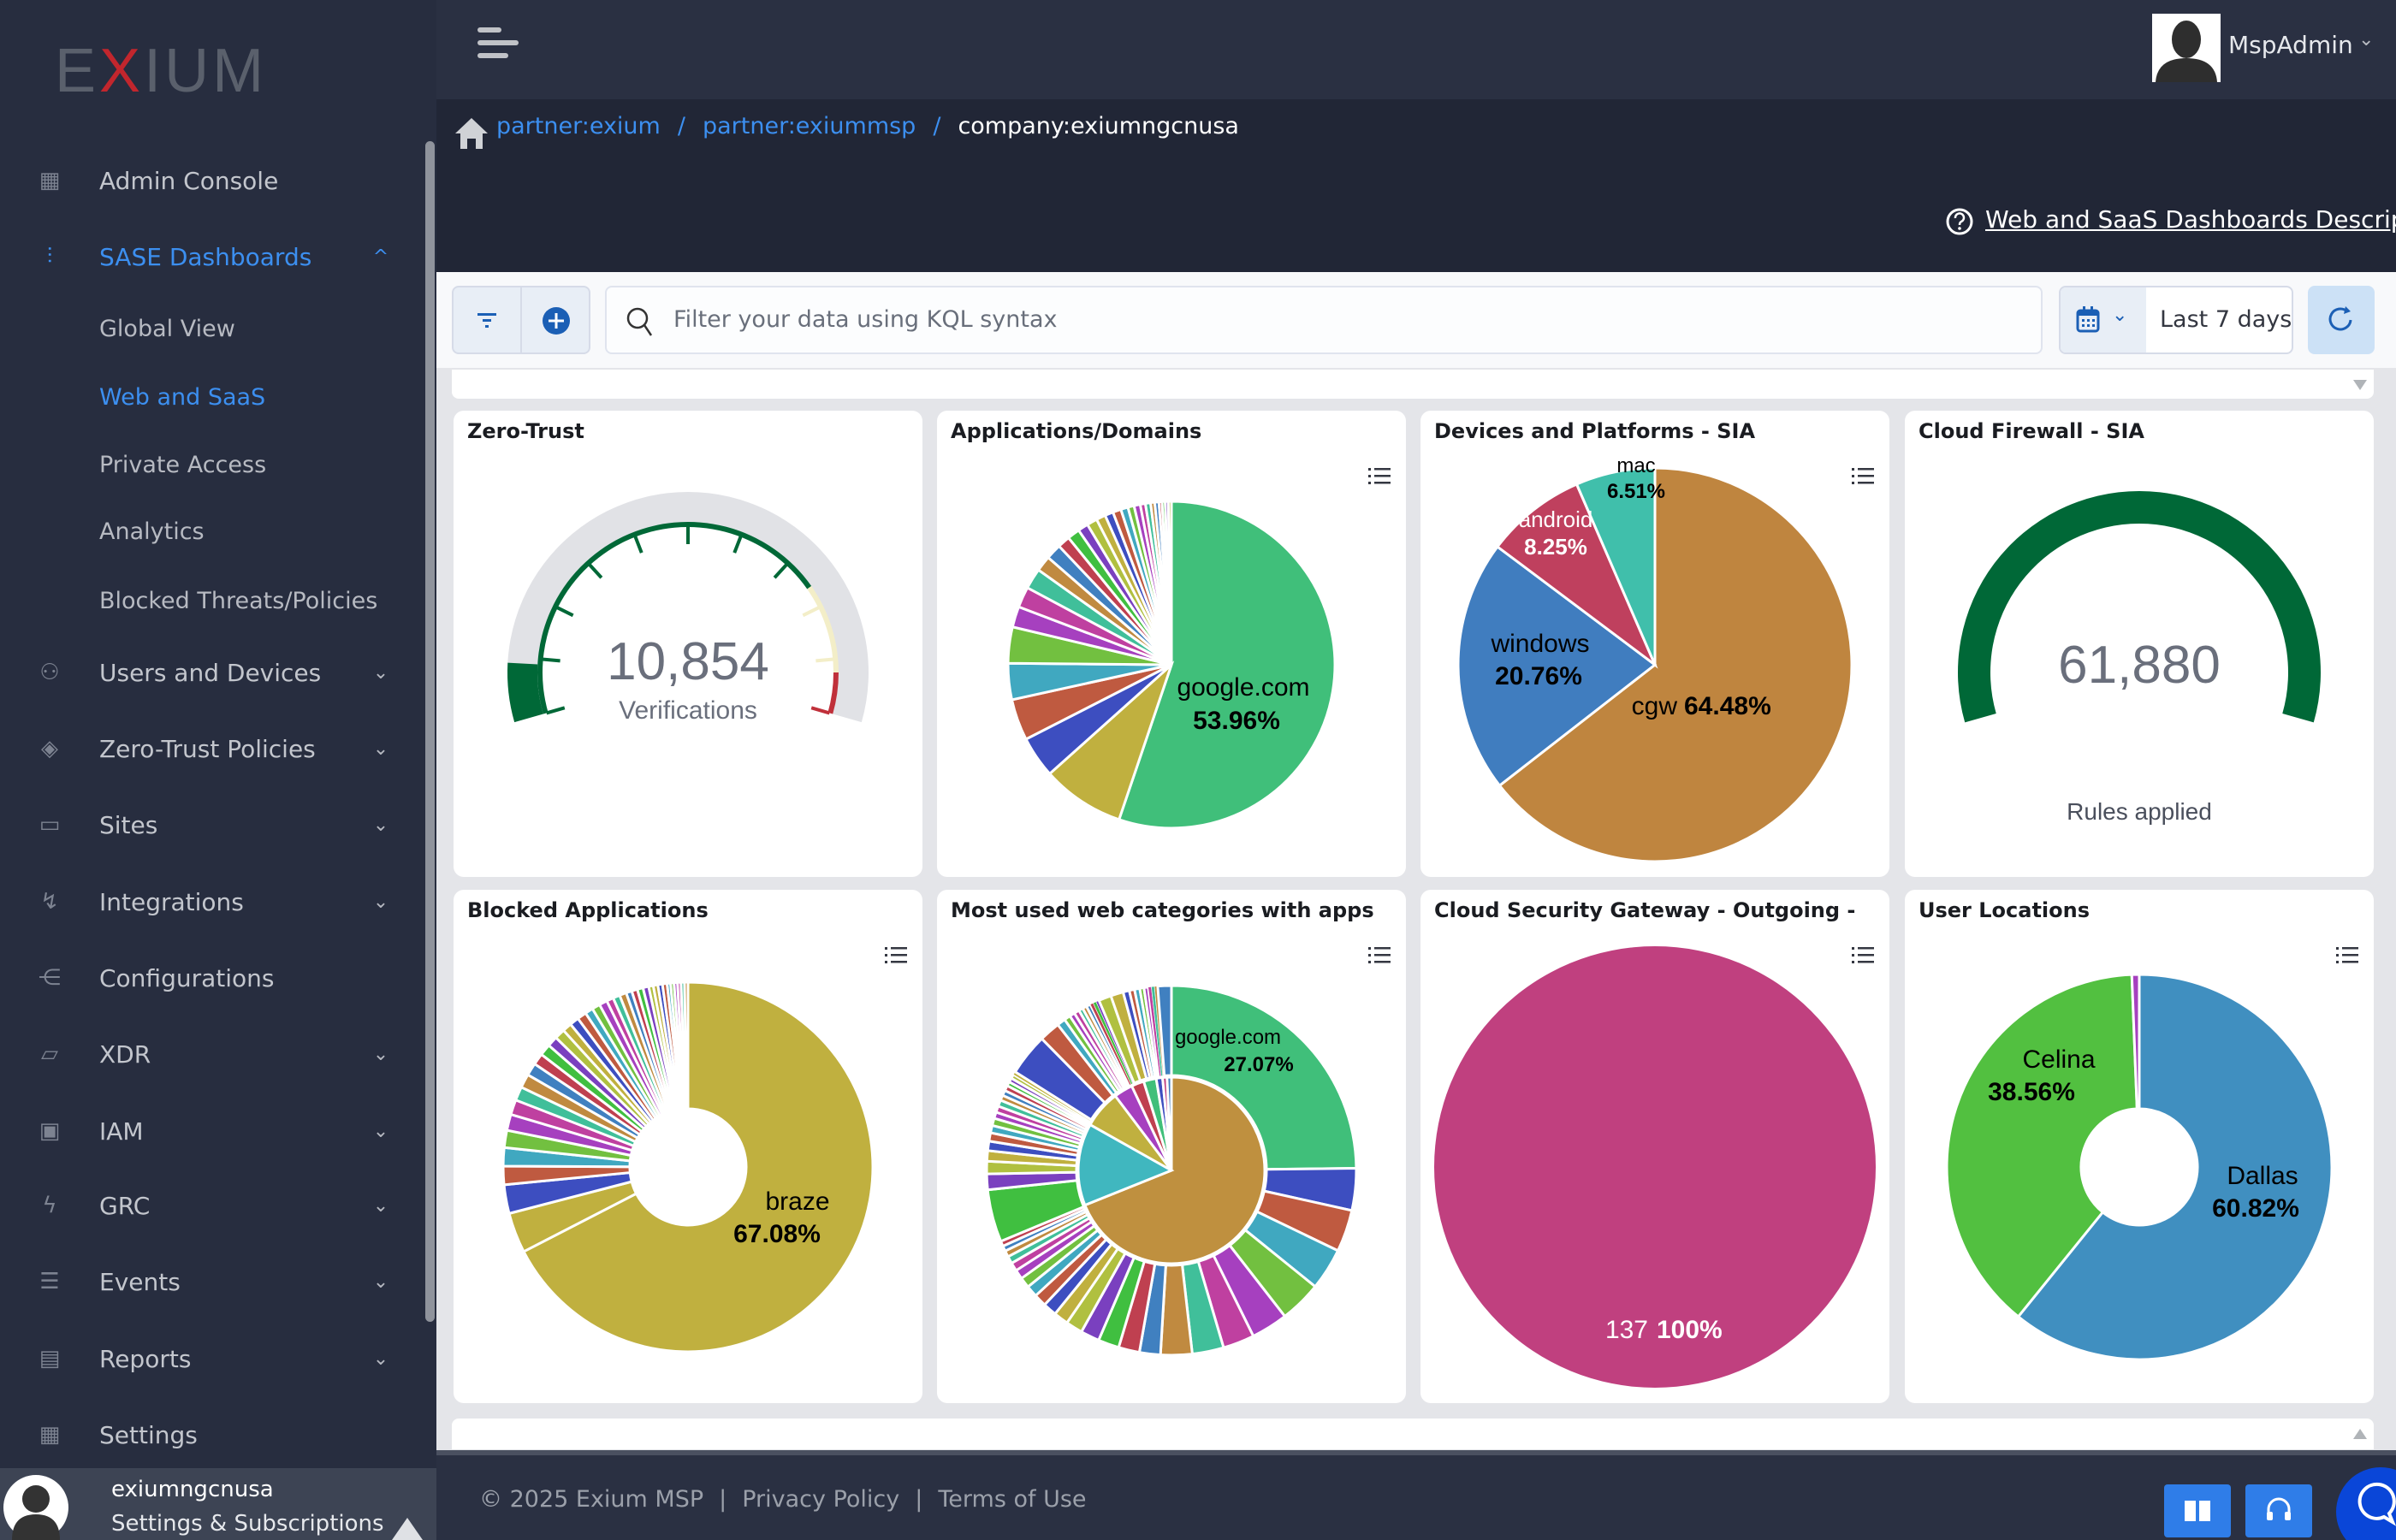 This screenshot has height=1540, width=2396. What do you see at coordinates (2103, 319) in the screenshot?
I see `date-quick-menu-button: ⌄` at bounding box center [2103, 319].